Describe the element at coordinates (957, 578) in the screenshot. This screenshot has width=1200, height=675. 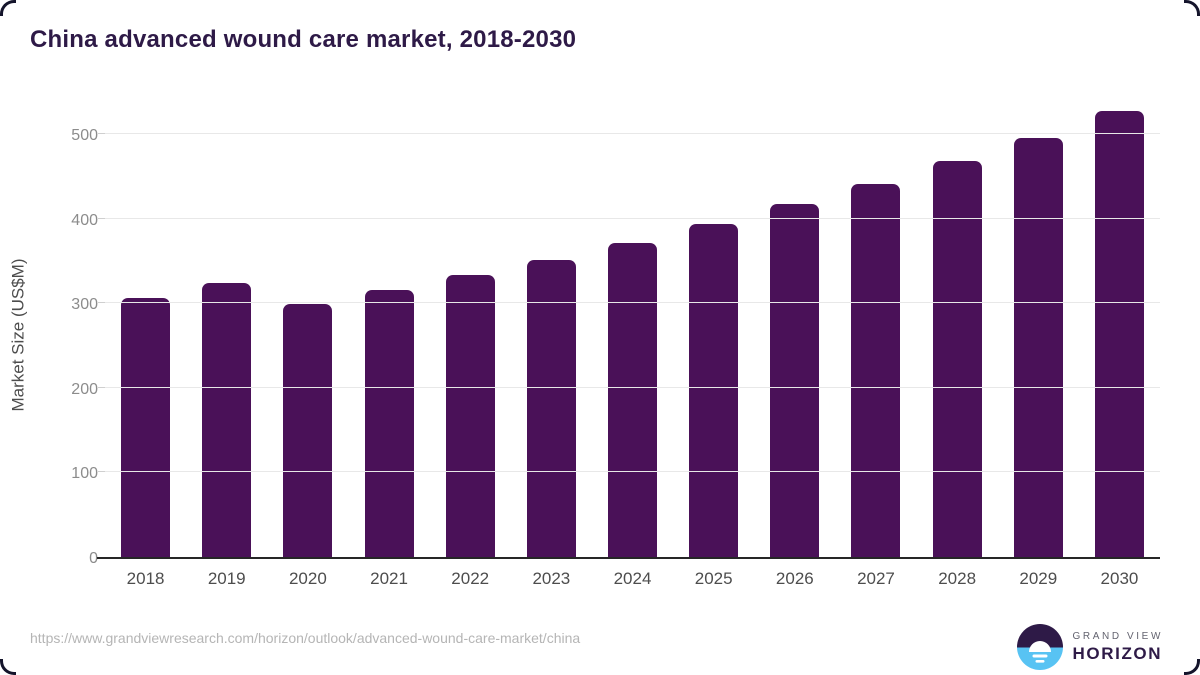
I see `x-tick-label-2028: 2028` at that location.